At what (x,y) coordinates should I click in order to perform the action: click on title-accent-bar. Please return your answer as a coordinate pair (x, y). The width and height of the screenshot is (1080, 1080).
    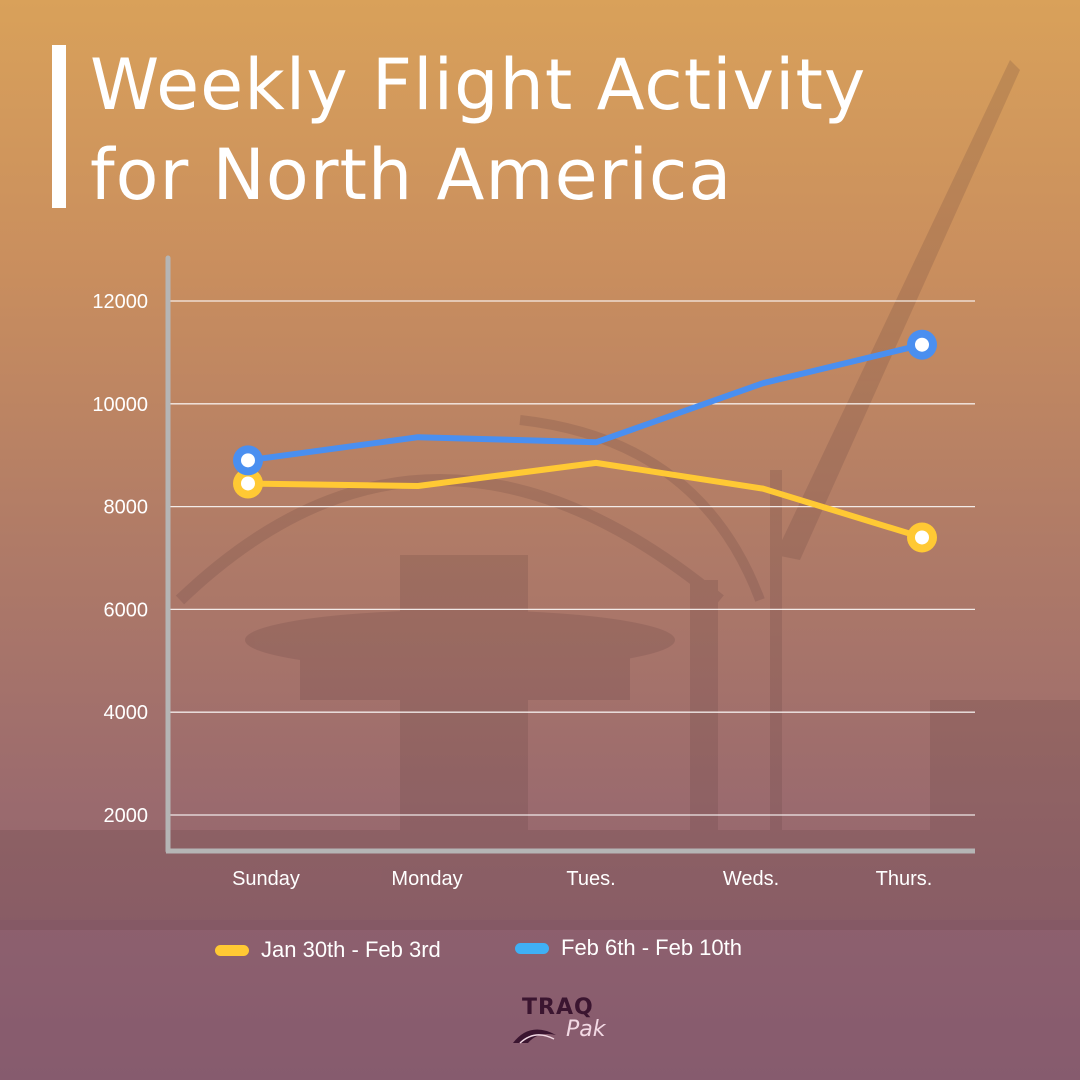
    Looking at the image, I should click on (59, 126).